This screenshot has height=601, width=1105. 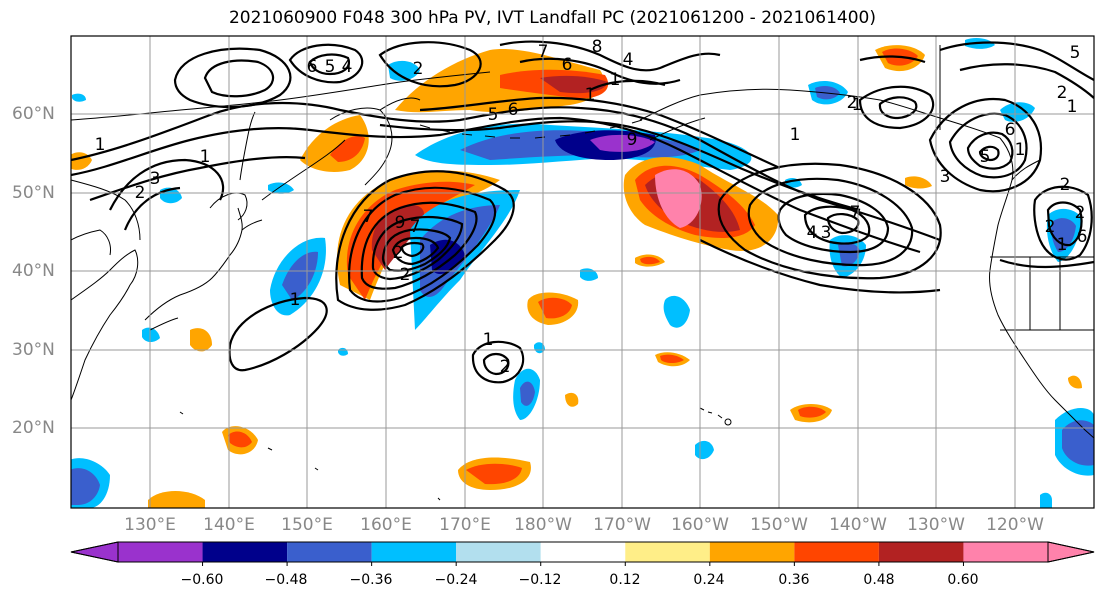 What do you see at coordinates (33, 114) in the screenshot?
I see `lat-label: 60°N` at bounding box center [33, 114].